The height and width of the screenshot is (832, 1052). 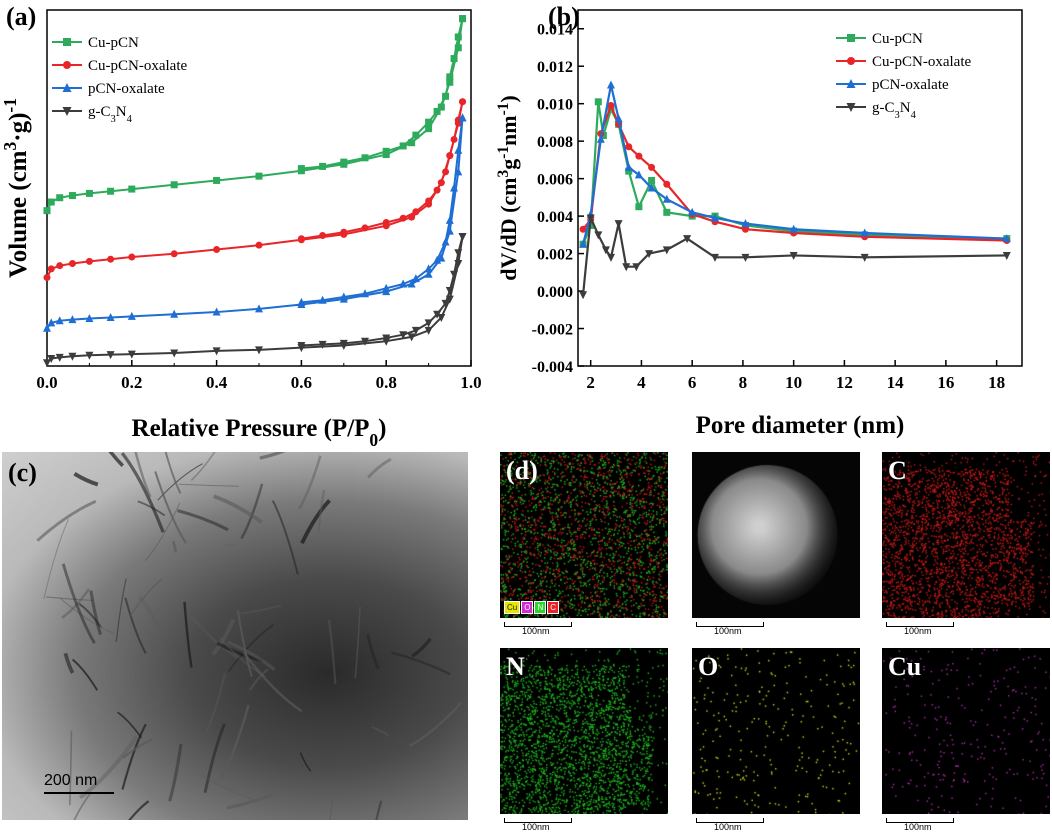 What do you see at coordinates (555, 255) in the screenshot?
I see `psd-ytick-label: 0.002` at bounding box center [555, 255].